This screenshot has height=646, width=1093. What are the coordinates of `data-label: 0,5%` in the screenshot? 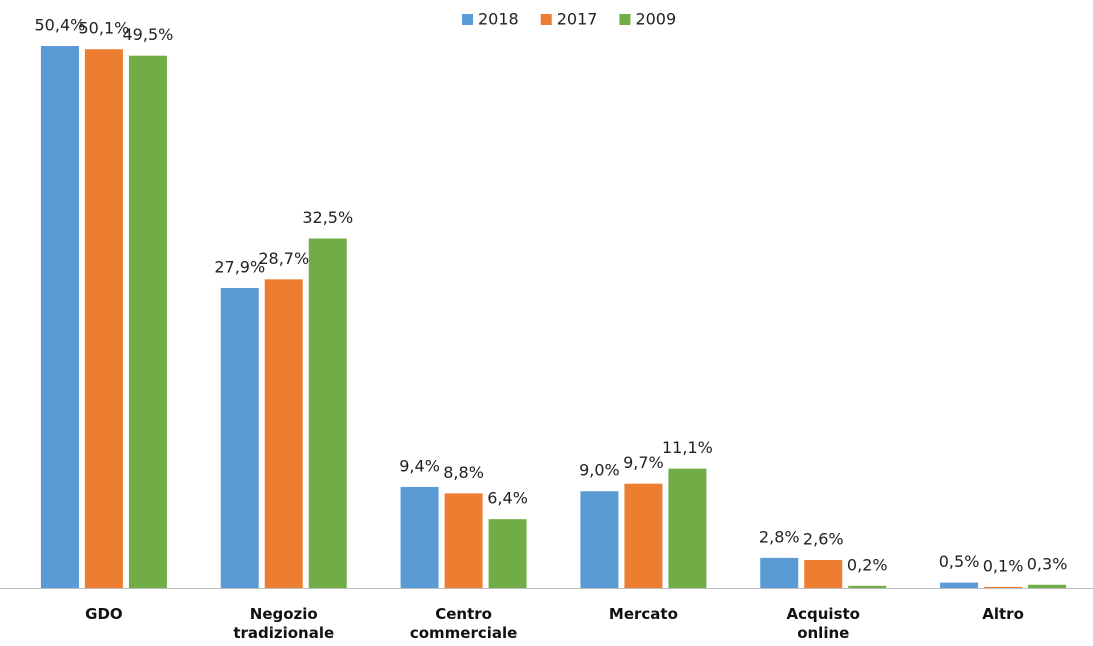 It's located at (959, 561).